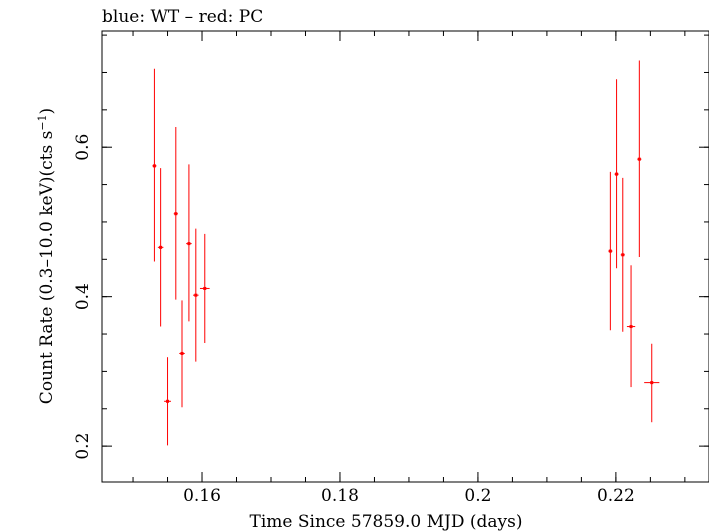  Describe the element at coordinates (83, 147) in the screenshot. I see `y-tick-label: 0.6` at that location.